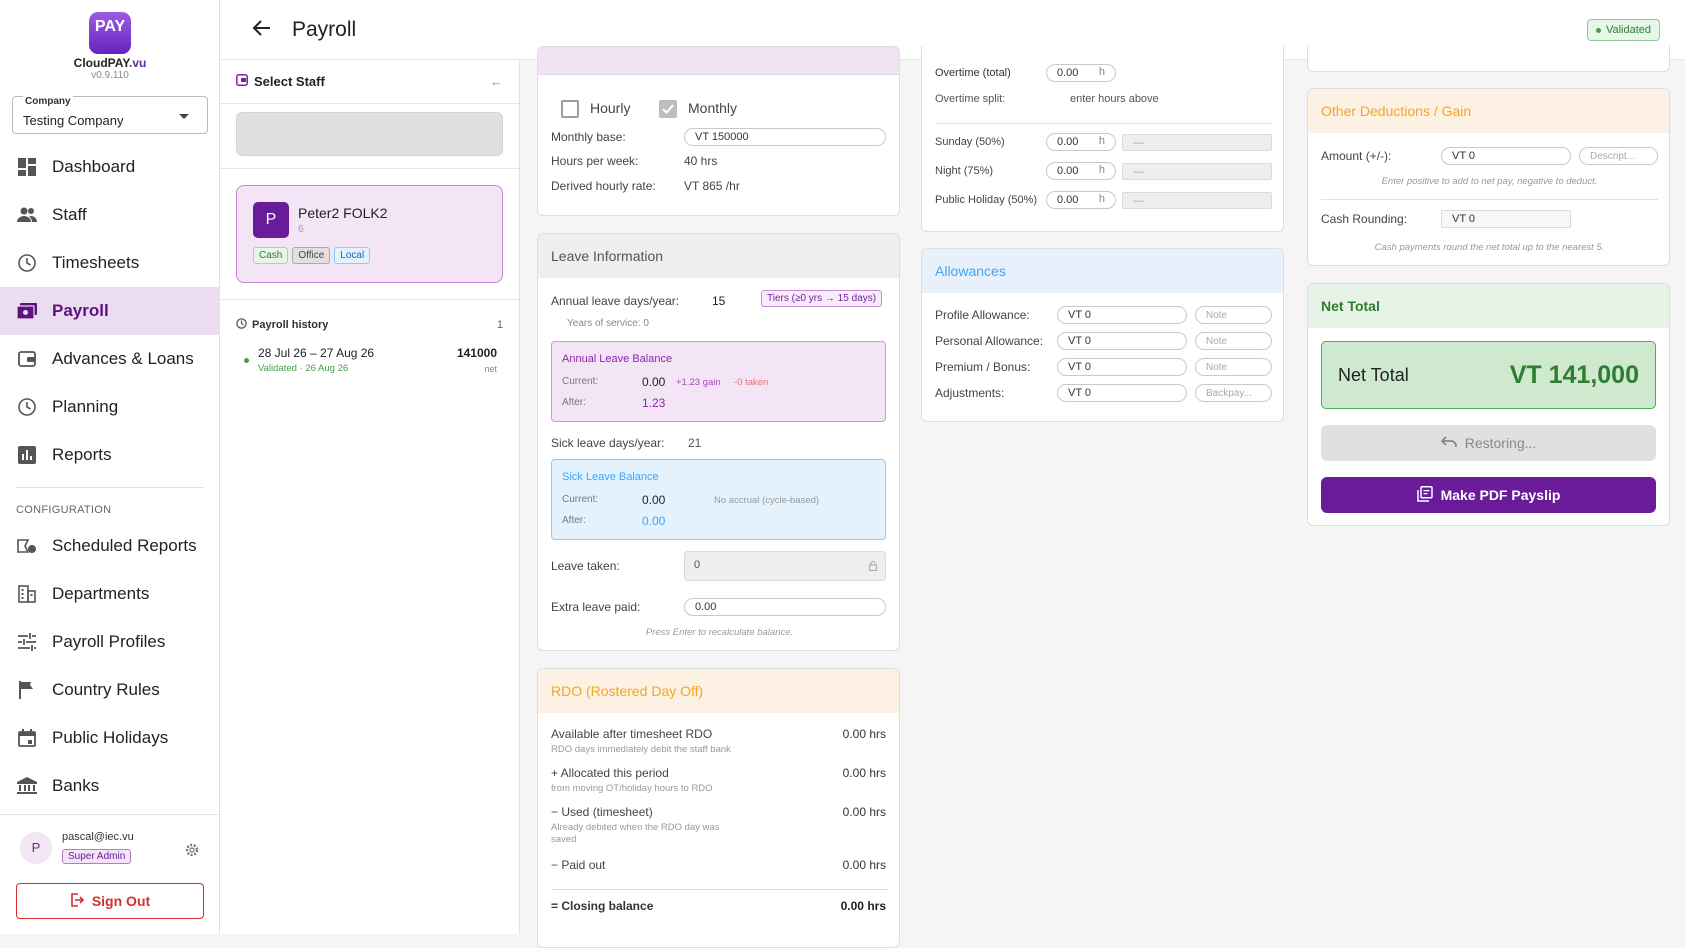 The image size is (1685, 948). What do you see at coordinates (1488, 59) in the screenshot?
I see `previous-card` at bounding box center [1488, 59].